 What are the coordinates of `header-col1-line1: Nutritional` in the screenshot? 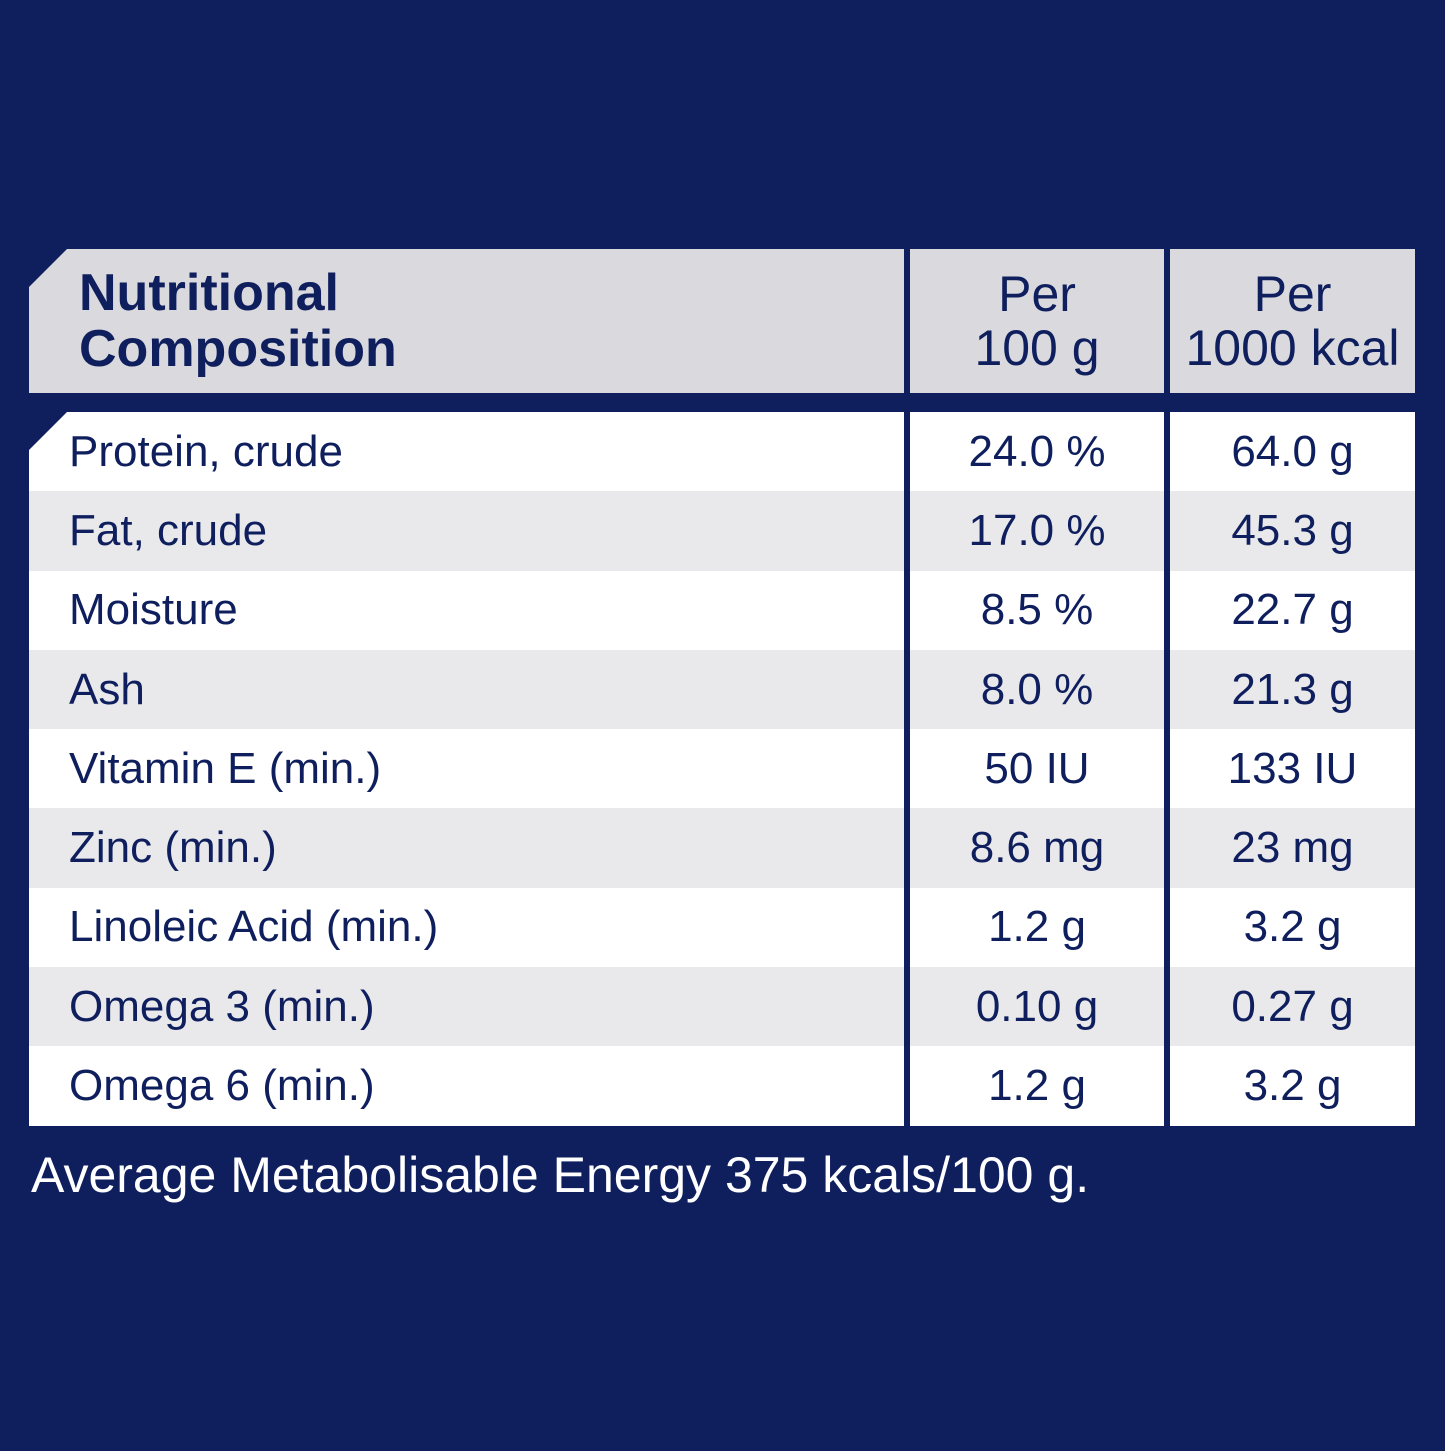 It's located at (209, 293).